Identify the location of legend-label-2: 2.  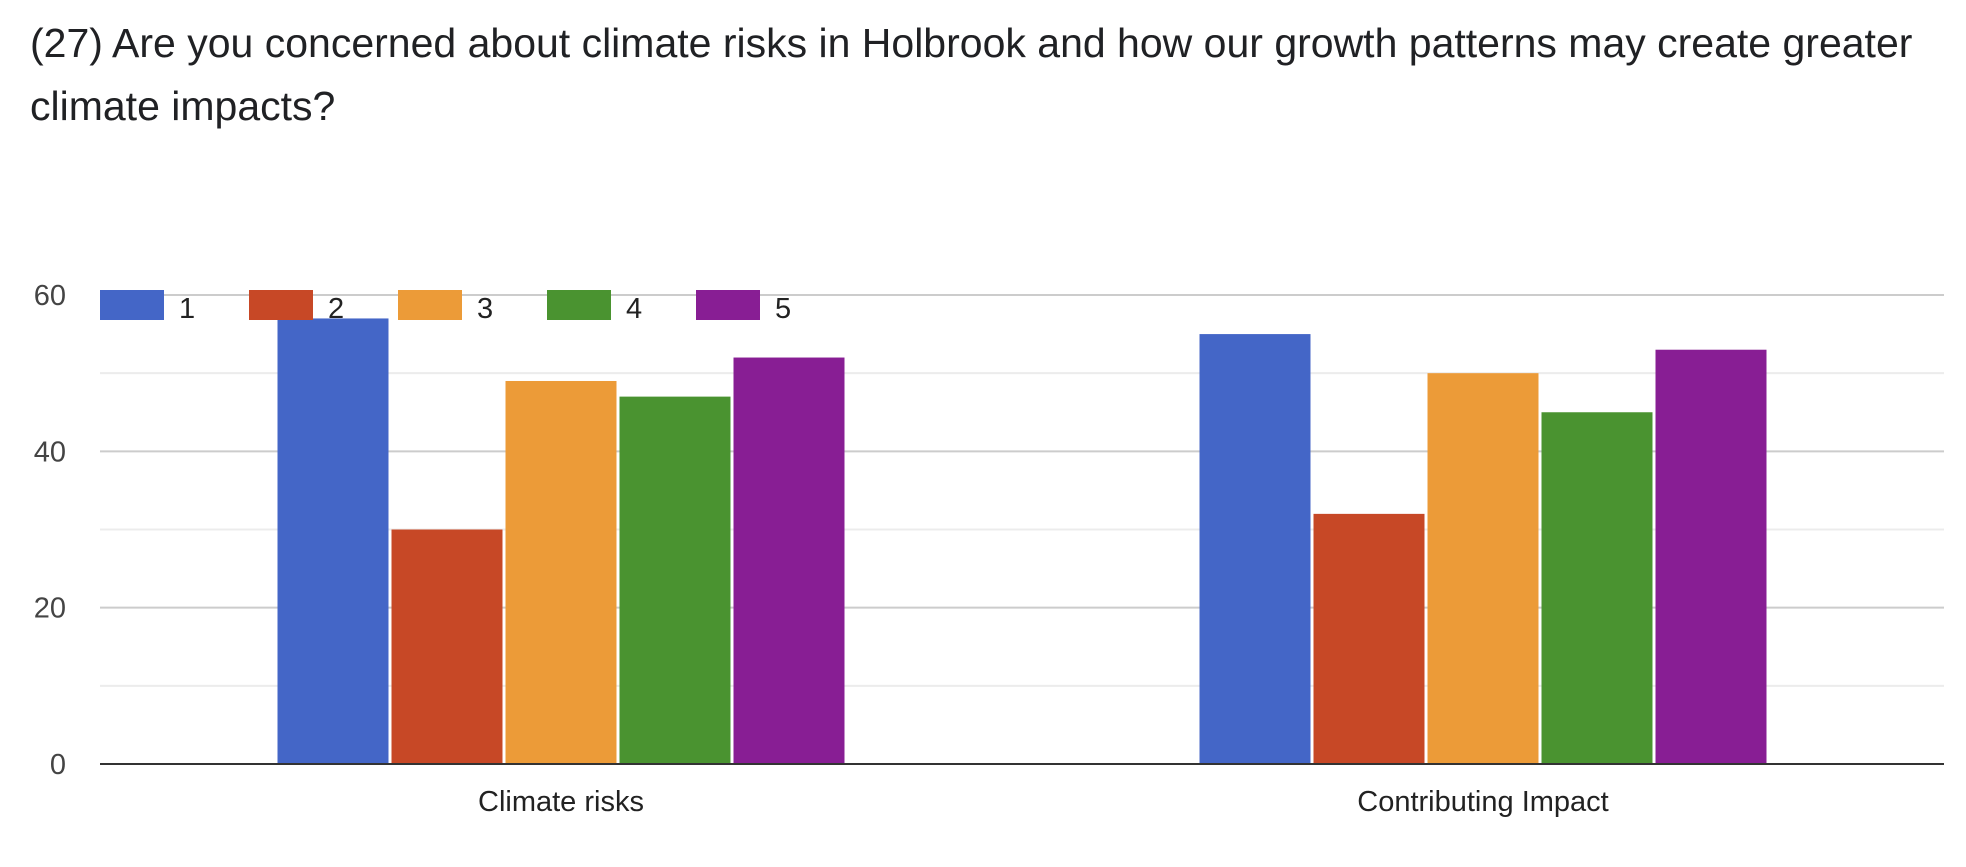
(336, 309).